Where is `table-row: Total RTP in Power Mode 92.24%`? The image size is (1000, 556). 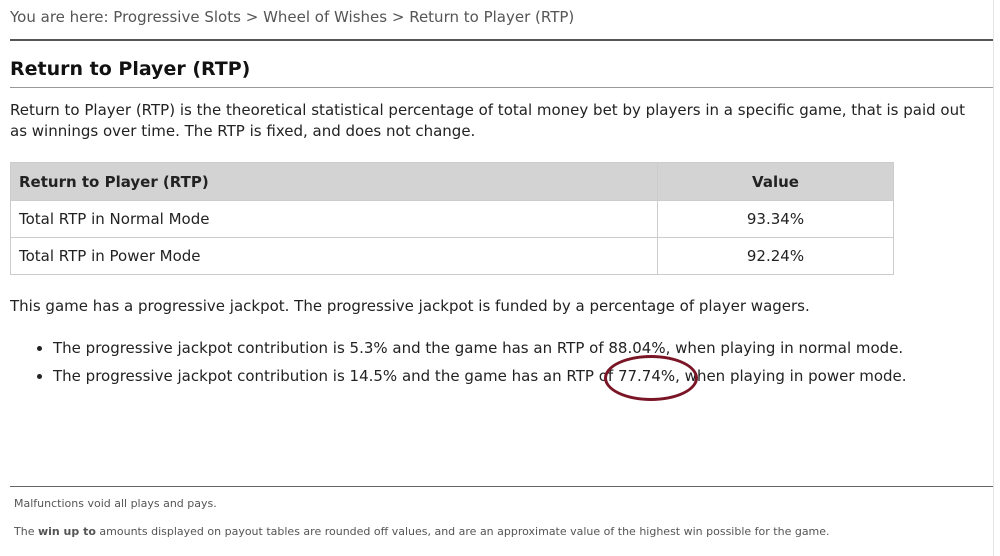 table-row: Total RTP in Power Mode 92.24% is located at coordinates (452, 256).